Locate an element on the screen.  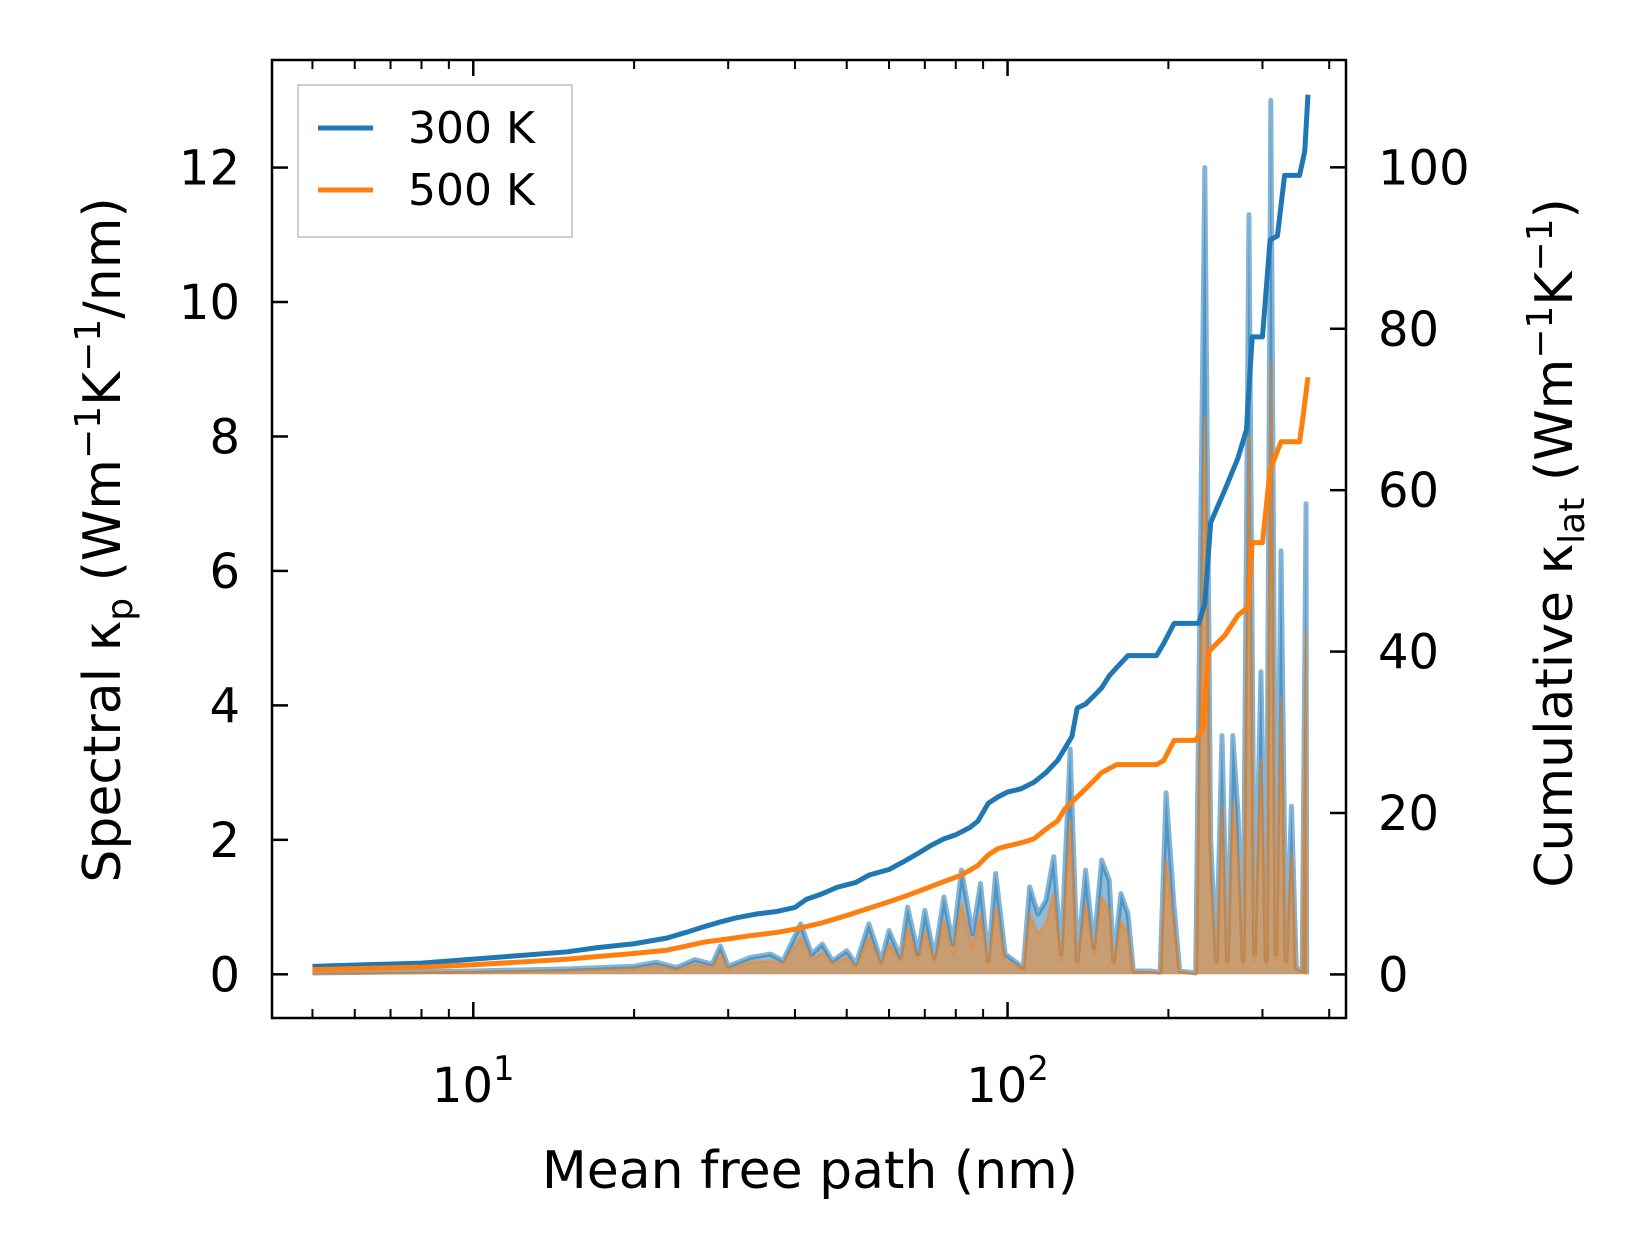
y-left-tick-label: 6 is located at coordinates (224, 572).